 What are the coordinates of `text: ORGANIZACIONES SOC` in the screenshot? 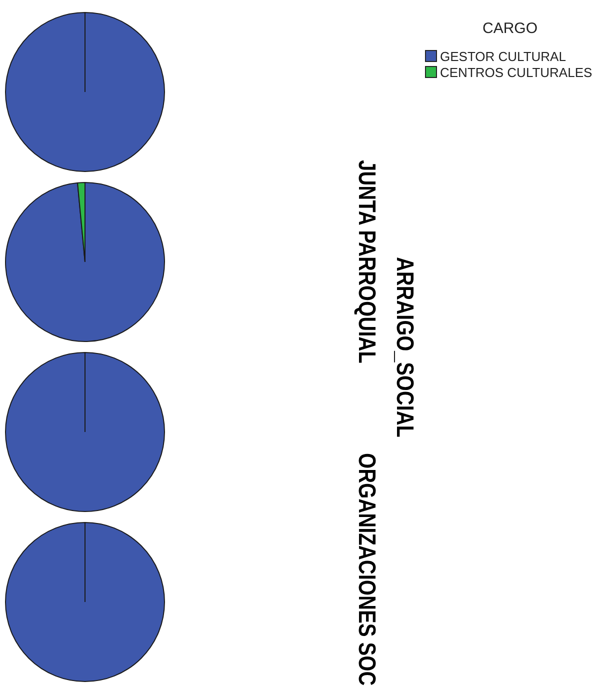 It's located at (366, 569).